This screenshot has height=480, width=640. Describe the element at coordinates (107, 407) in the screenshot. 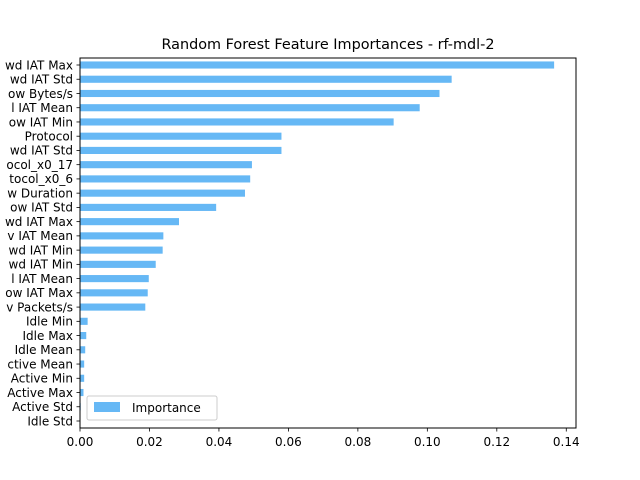

I see `legend-swatch` at that location.